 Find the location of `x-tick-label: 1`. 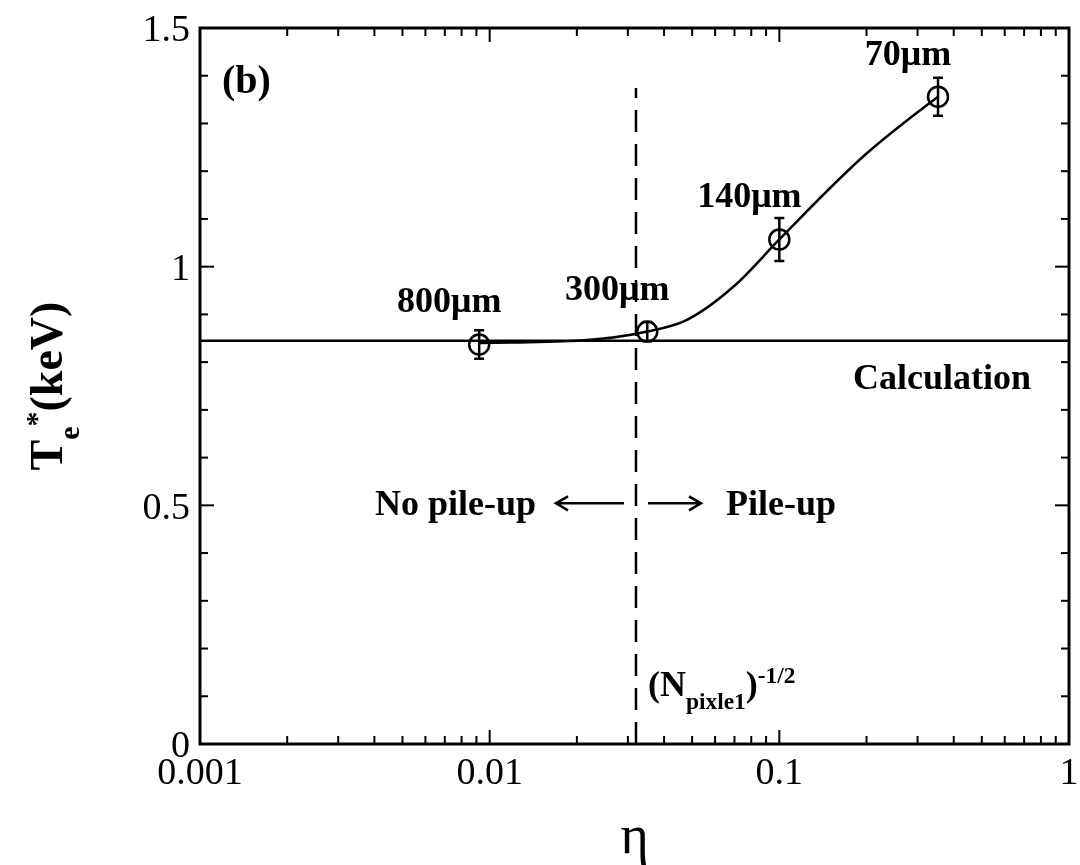

x-tick-label: 1 is located at coordinates (1069, 771).